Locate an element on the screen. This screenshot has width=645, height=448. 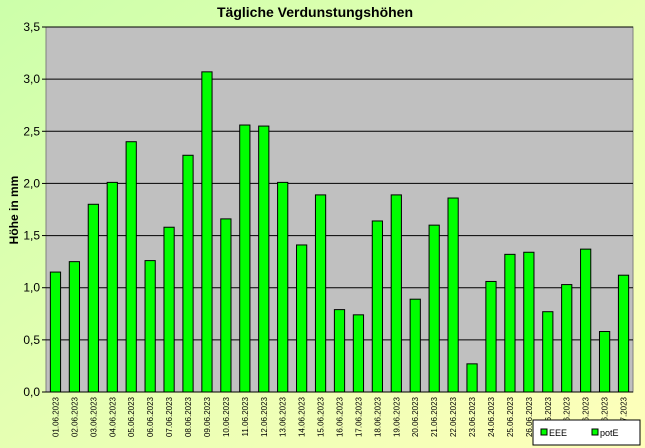
legend-box is located at coordinates (586, 432).